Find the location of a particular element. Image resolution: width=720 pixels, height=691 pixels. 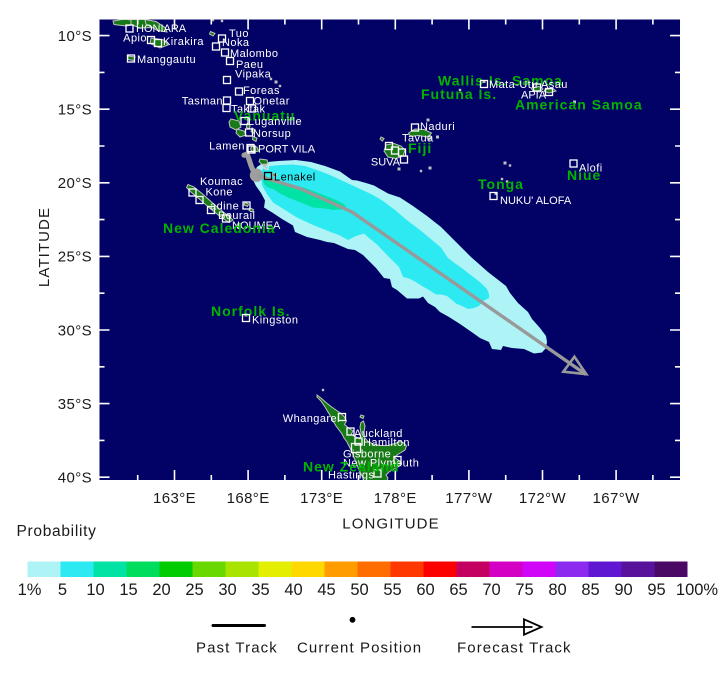

svg-text: 35 is located at coordinates (260, 590).